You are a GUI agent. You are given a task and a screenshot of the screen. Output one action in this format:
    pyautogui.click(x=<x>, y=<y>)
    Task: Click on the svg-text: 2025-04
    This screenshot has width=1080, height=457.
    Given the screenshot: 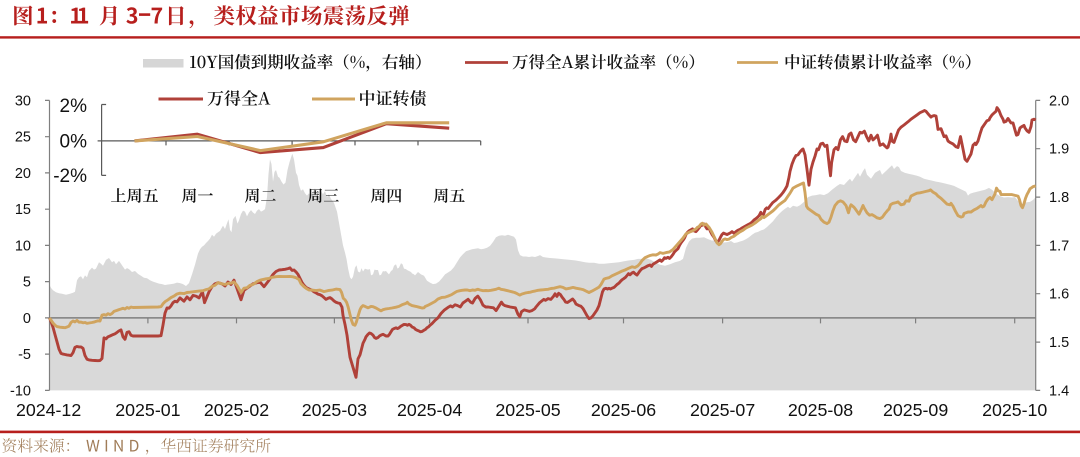 What is the action you would take?
    pyautogui.click(x=429, y=410)
    